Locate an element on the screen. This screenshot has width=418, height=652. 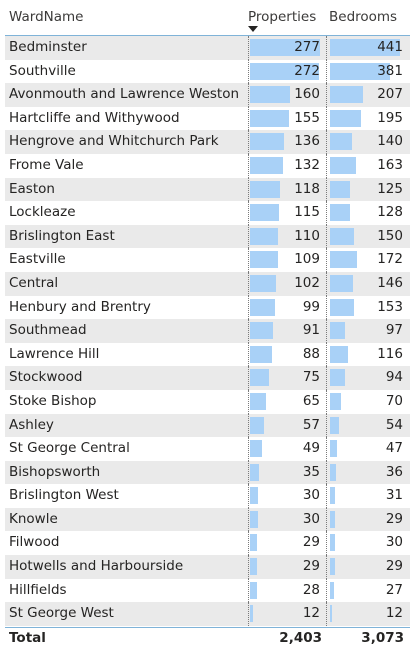
table-row: Hotwells and Harbourside 29 29 is located at coordinates (207, 567).